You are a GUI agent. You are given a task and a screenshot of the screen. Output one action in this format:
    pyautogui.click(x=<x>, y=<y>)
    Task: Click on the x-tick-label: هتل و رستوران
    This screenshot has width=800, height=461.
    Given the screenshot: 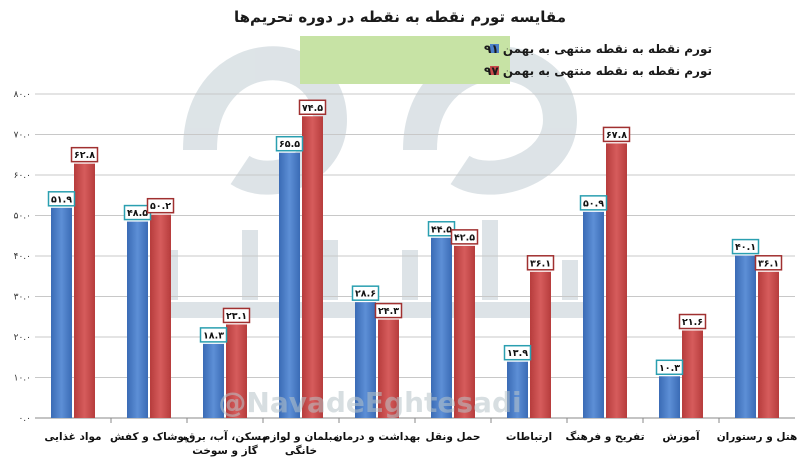 What is the action you would take?
    pyautogui.click(x=757, y=437)
    